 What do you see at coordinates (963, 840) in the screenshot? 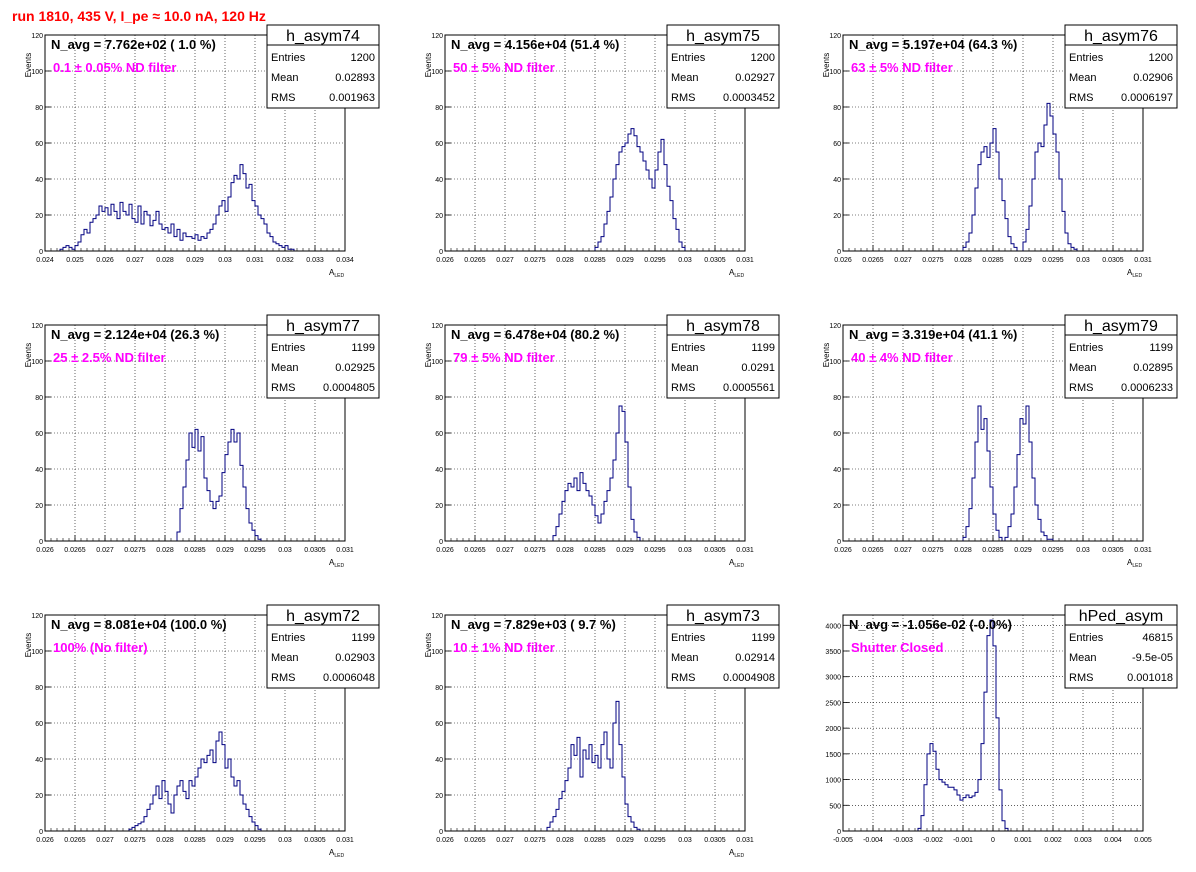
I see `x-tick-label: -0.001` at bounding box center [963, 840].